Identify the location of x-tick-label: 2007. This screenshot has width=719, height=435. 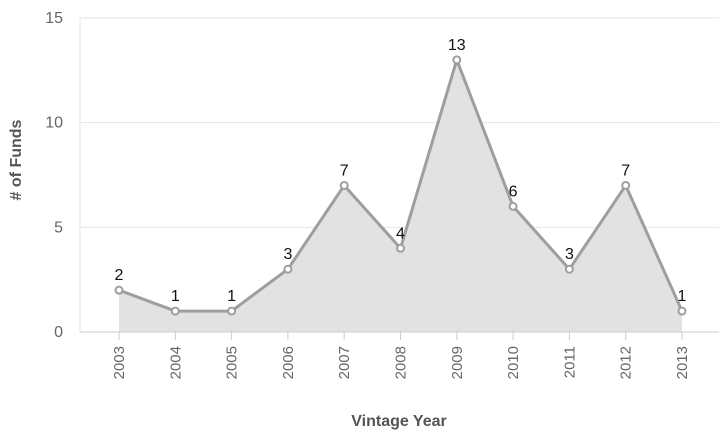
(344, 362).